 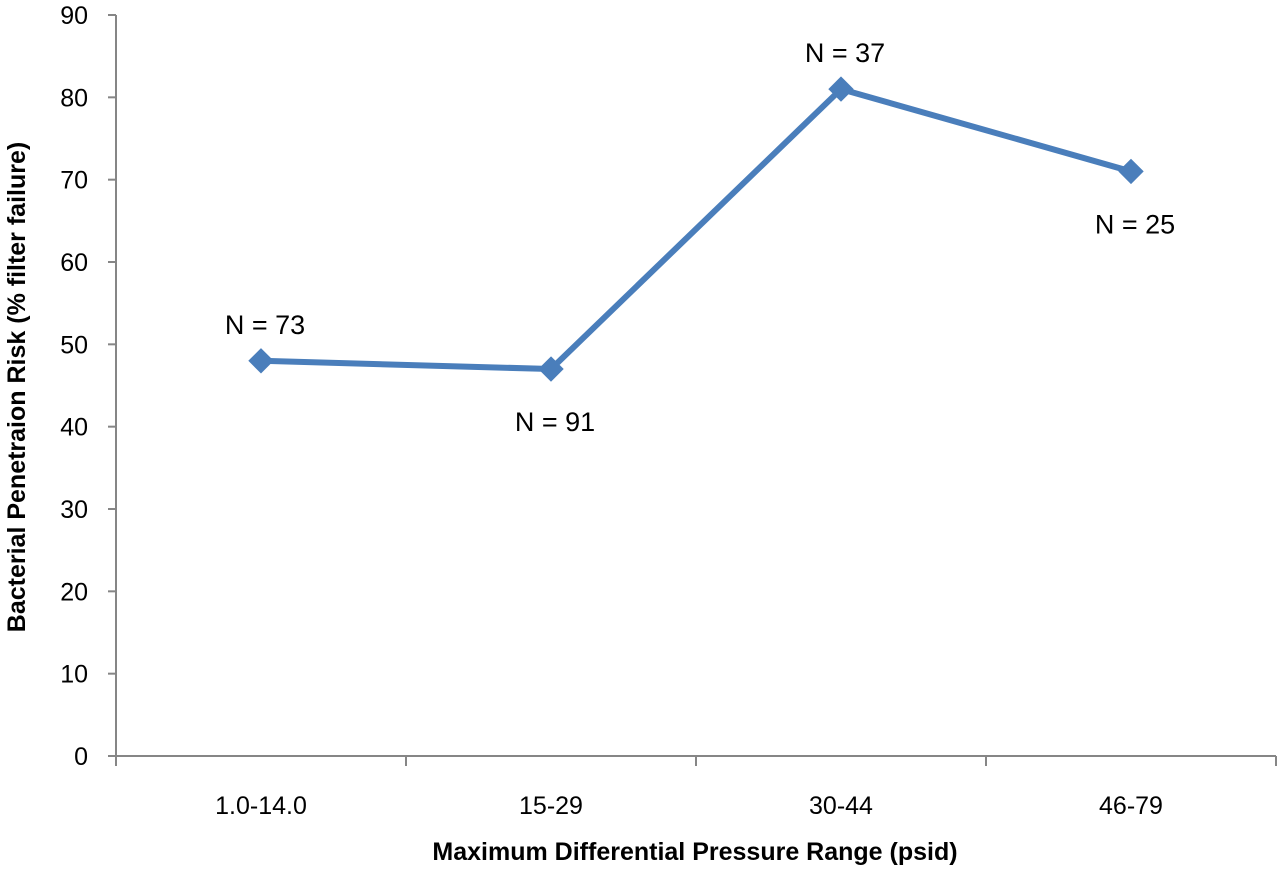 I want to click on y-tick-label: 80, so click(x=74, y=98).